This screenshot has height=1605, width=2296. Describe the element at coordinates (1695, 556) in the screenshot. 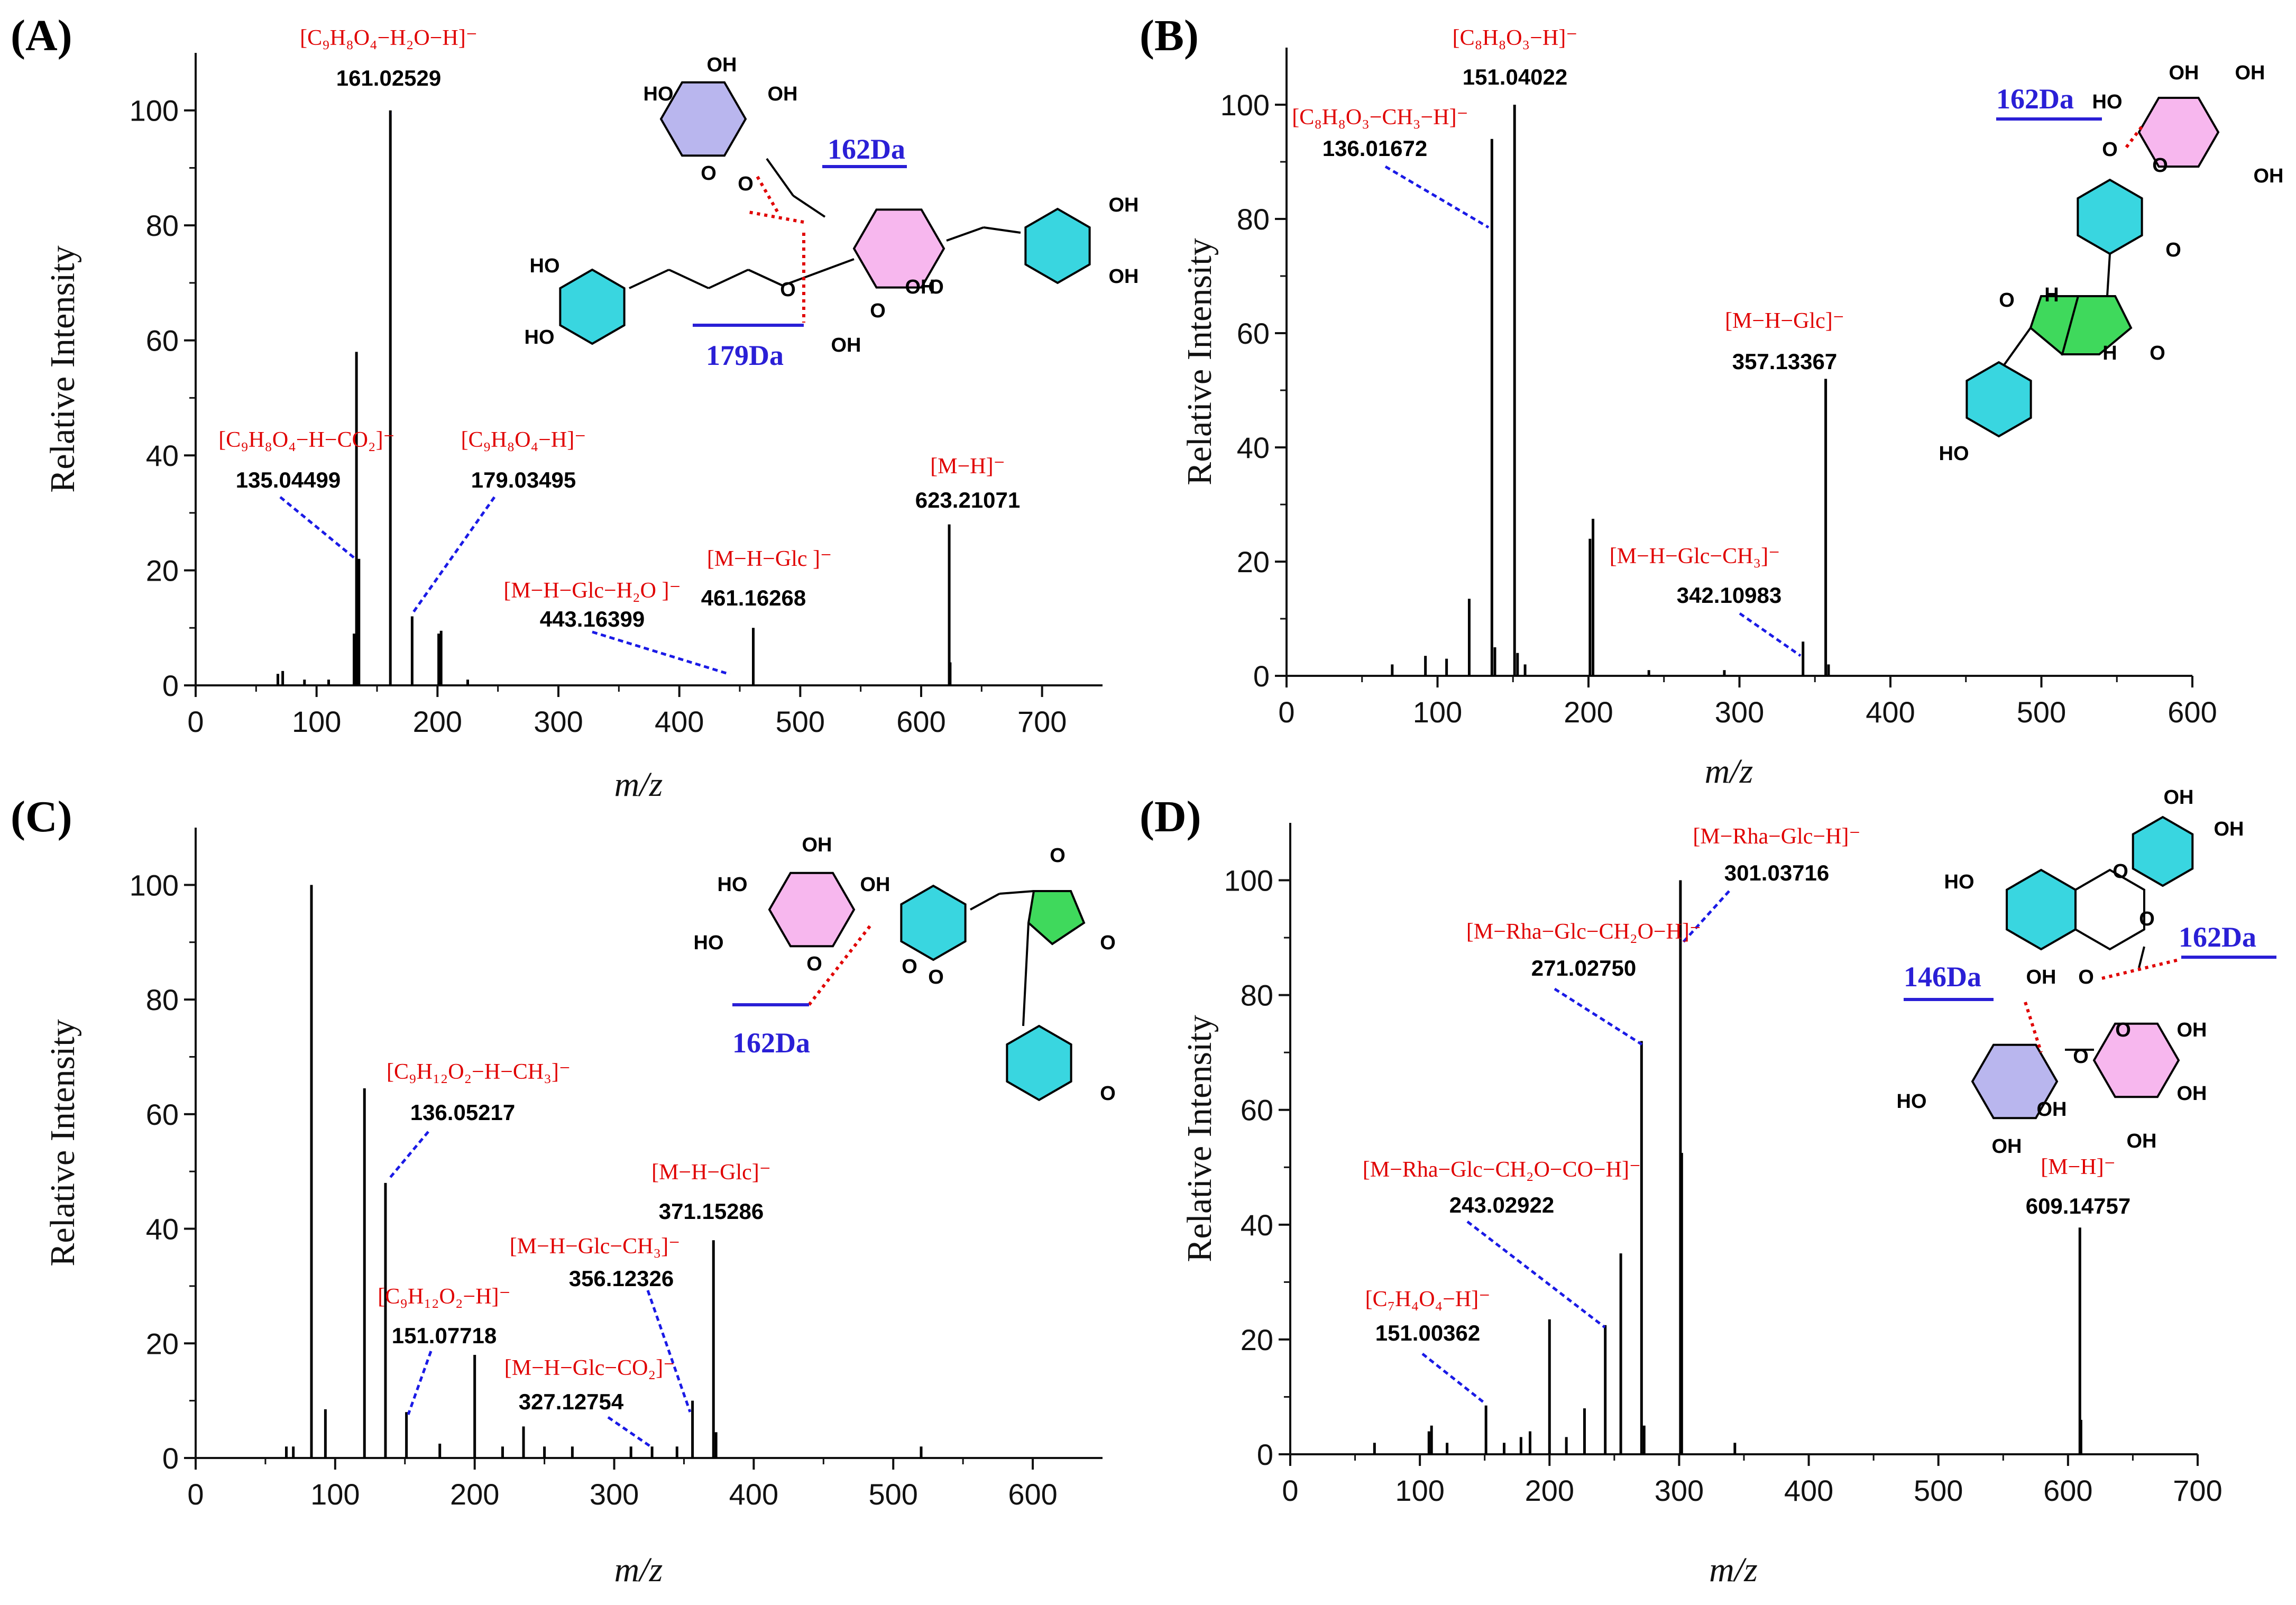

I see `ion-label: [M−H−Glc−CH₃]⁻` at that location.